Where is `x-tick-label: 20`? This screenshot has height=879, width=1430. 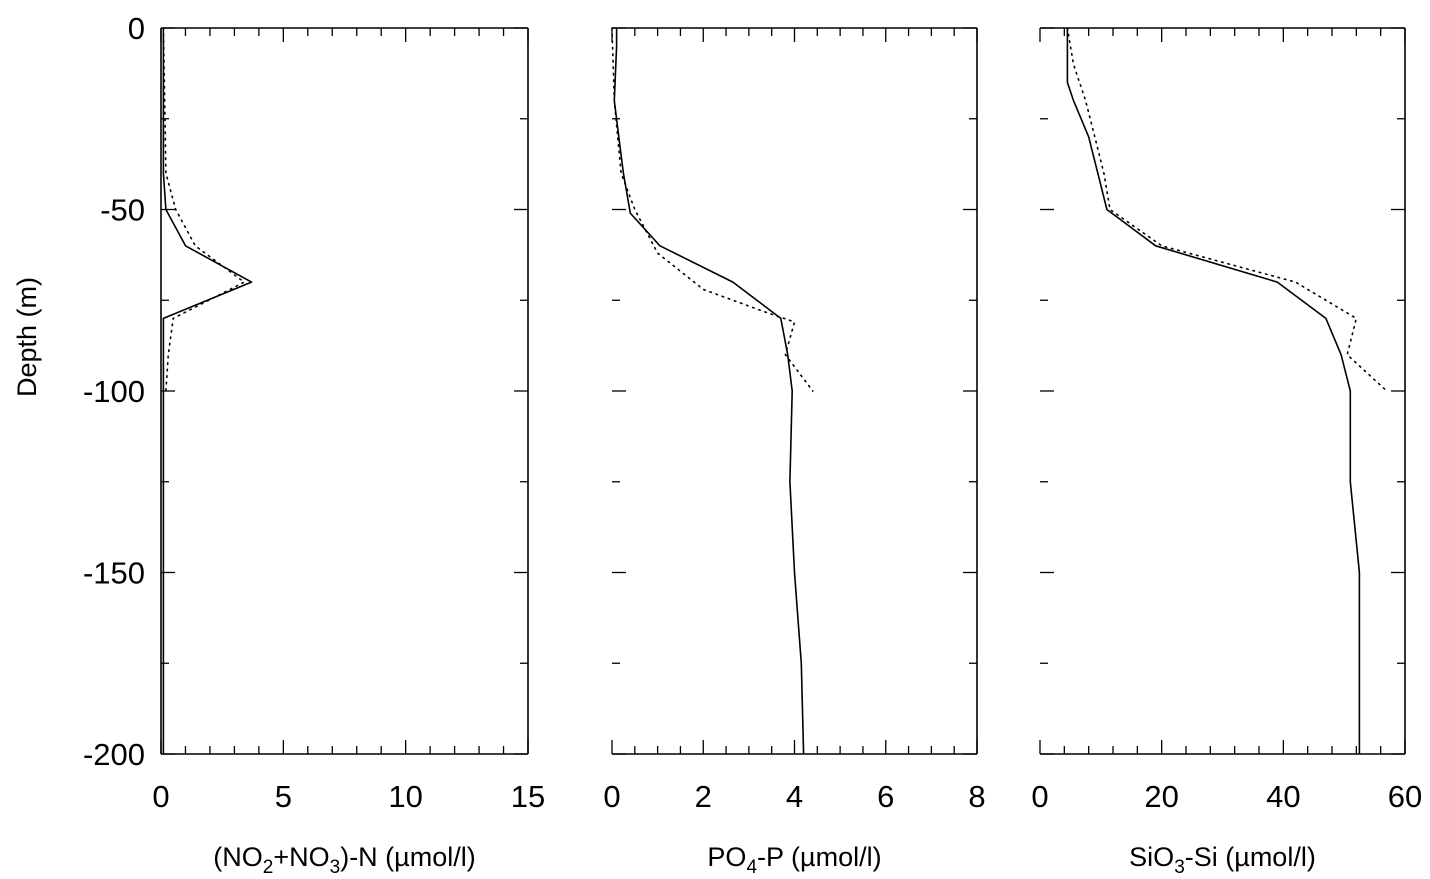
x-tick-label: 20 is located at coordinates (1161, 796).